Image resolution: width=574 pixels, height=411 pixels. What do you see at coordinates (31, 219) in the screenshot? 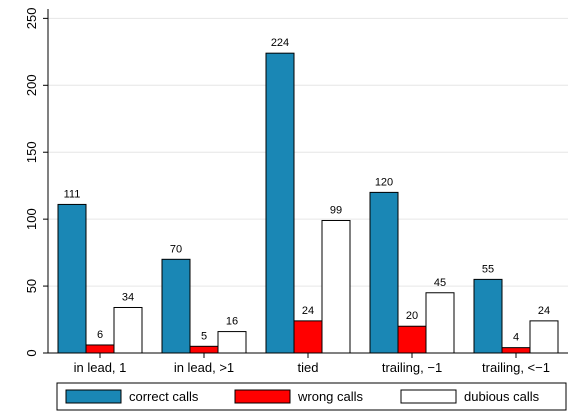
I see `y-tick-label: 100` at bounding box center [31, 219].